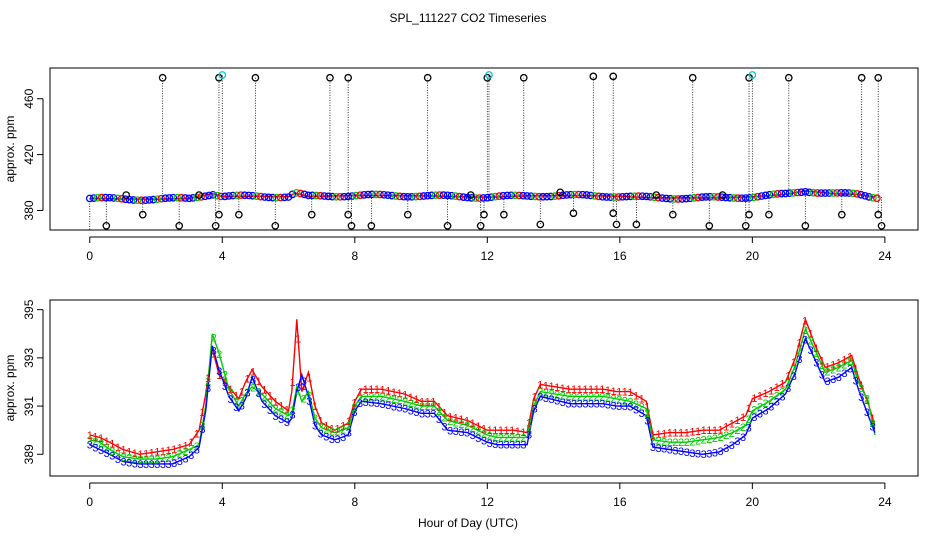 The width and height of the screenshot is (936, 540). What do you see at coordinates (10, 388) in the screenshot?
I see `bottom-ylabel: approx. ppm` at bounding box center [10, 388].